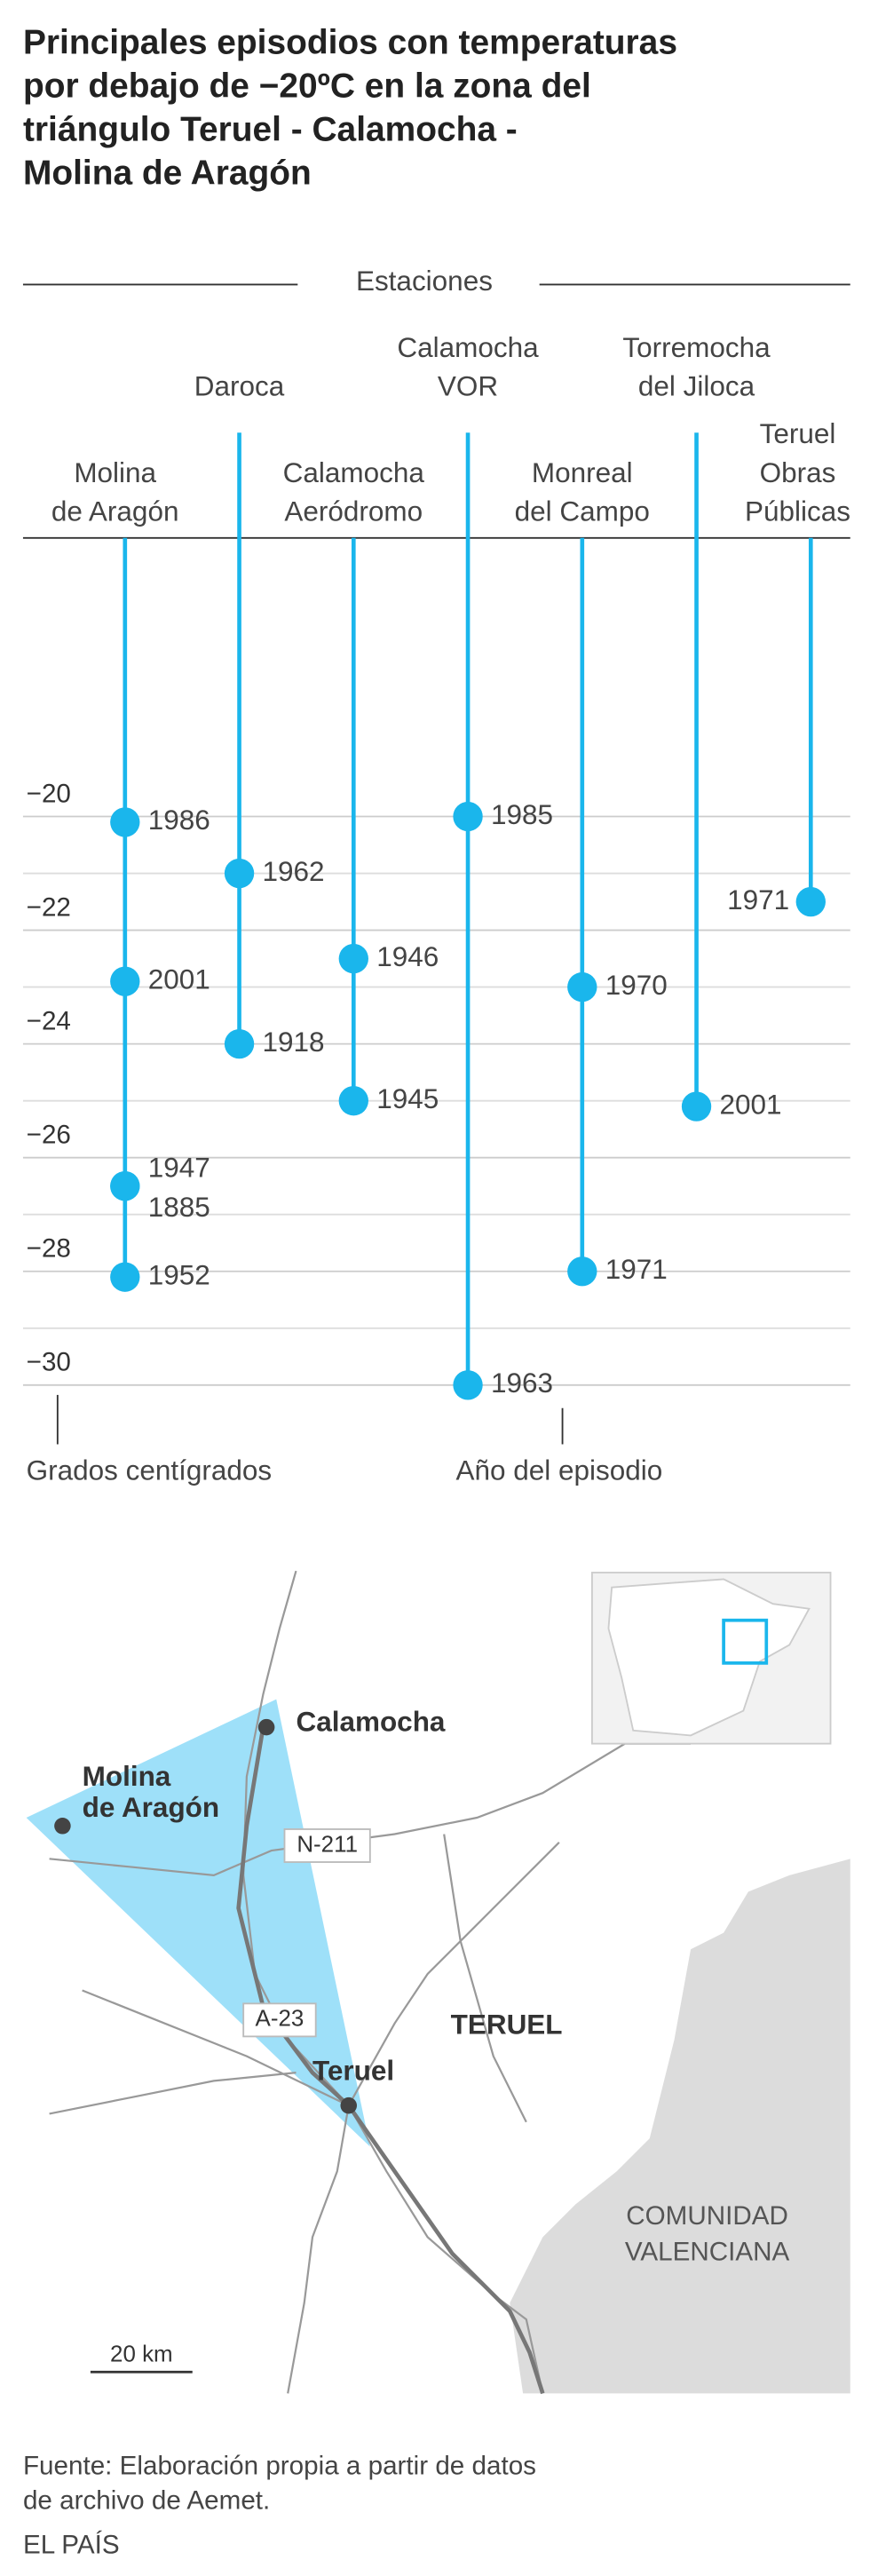 The height and width of the screenshot is (2576, 870). Describe the element at coordinates (179, 1167) in the screenshot. I see `year-label: 1947` at that location.